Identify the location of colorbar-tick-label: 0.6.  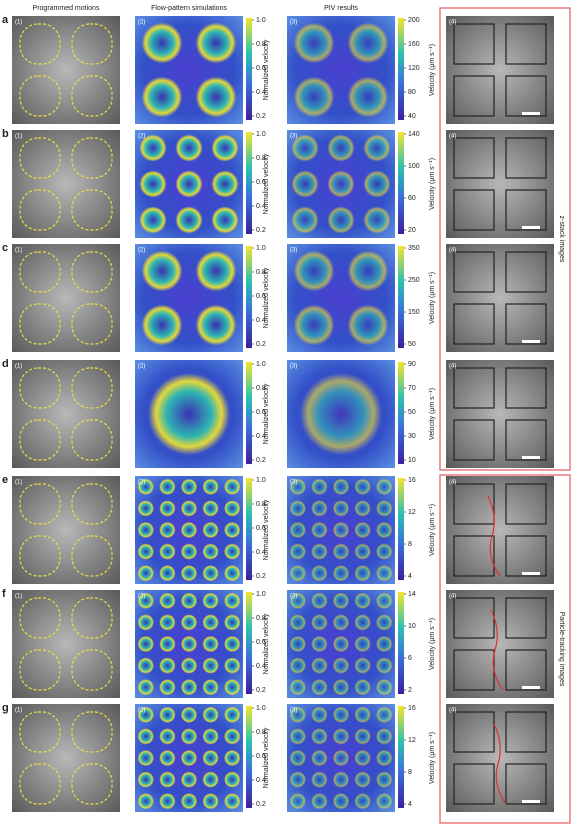
(261, 182).